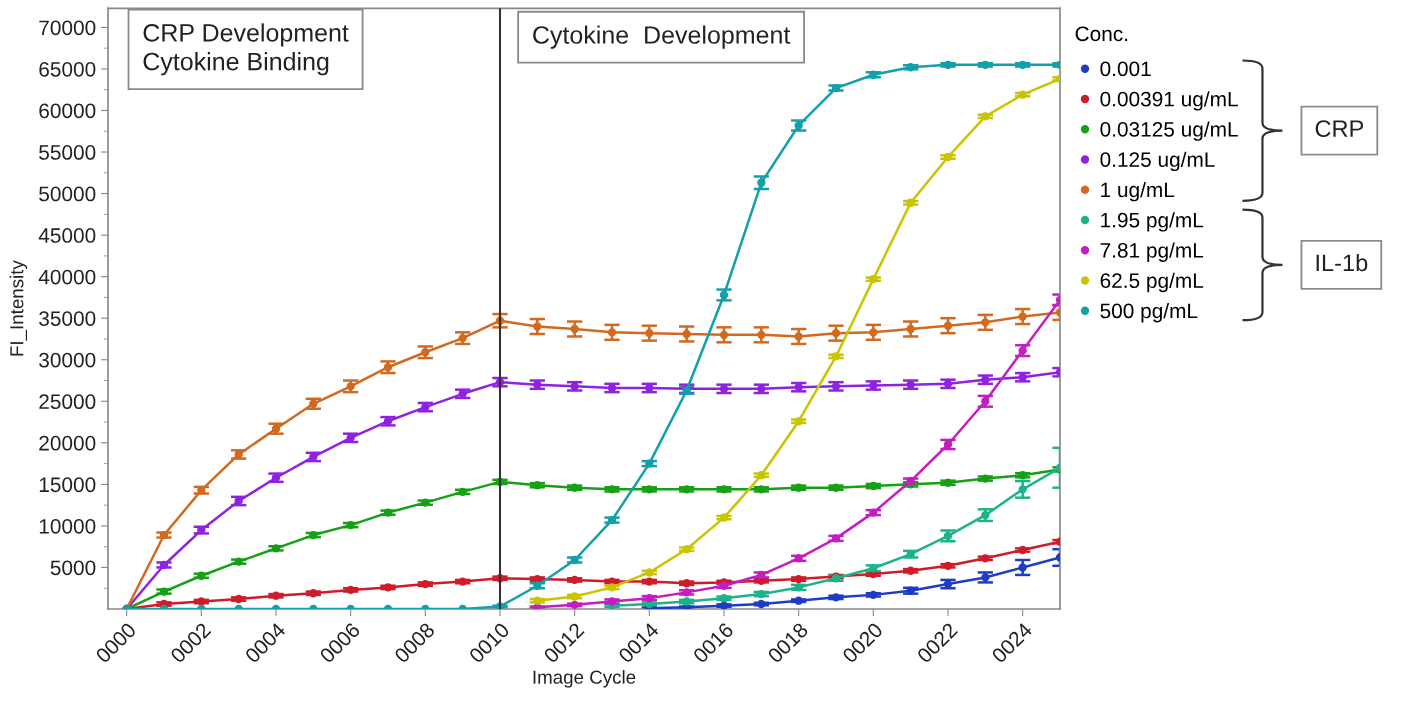 This screenshot has height=701, width=1401. Describe the element at coordinates (67, 485) in the screenshot. I see `y-tick-label: 15000` at that location.